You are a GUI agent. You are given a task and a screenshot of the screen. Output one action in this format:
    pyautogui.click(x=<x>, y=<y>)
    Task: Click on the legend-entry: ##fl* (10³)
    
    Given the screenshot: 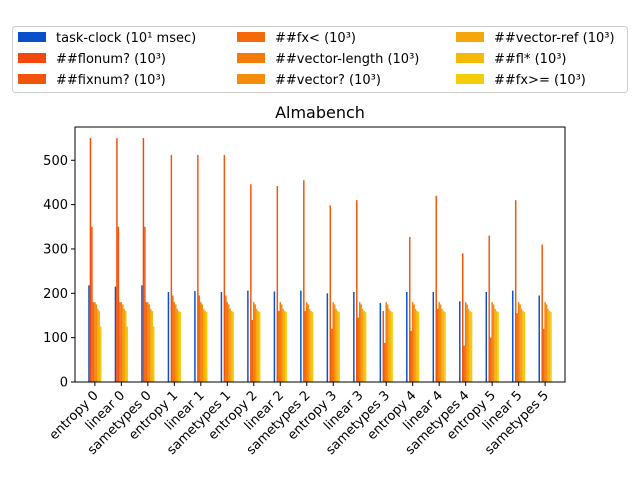 What is the action you would take?
    pyautogui.click(x=530, y=59)
    